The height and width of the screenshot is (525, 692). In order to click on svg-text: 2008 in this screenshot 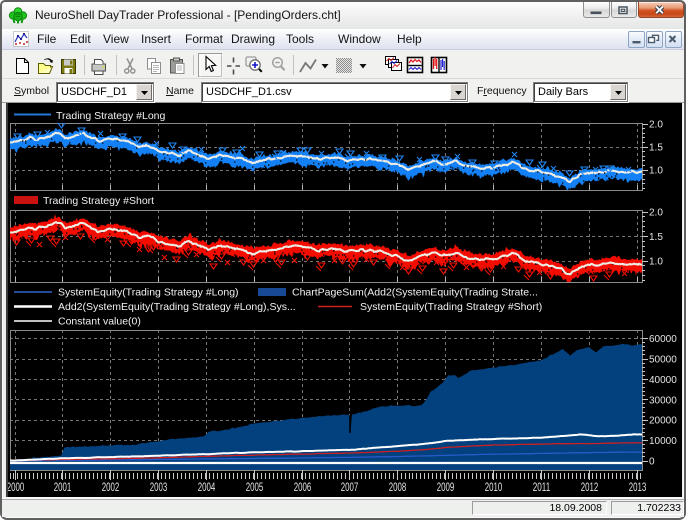, I will do `click(398, 488)`.